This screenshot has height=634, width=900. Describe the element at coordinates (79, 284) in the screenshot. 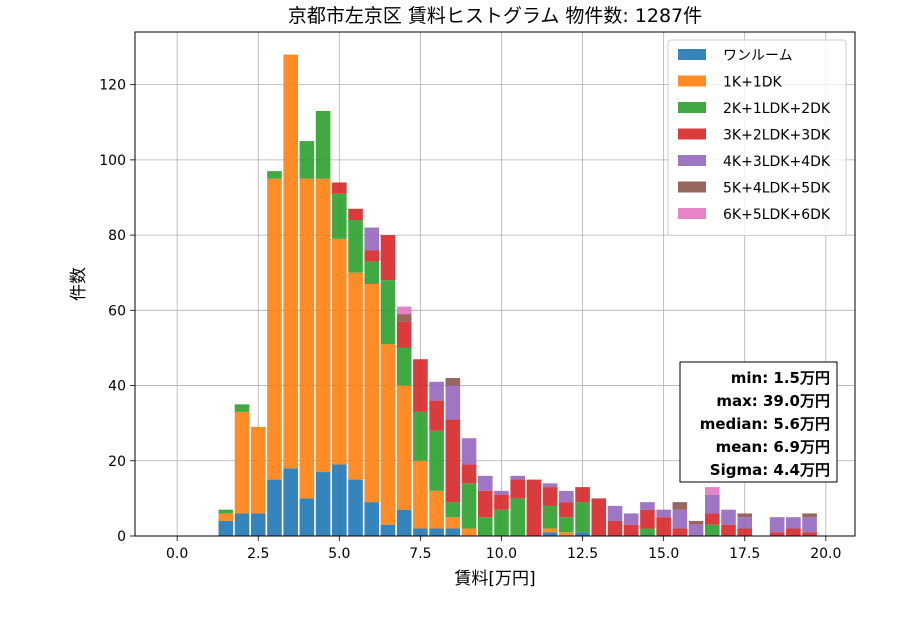

I see `y-axis-label: 件数` at that location.